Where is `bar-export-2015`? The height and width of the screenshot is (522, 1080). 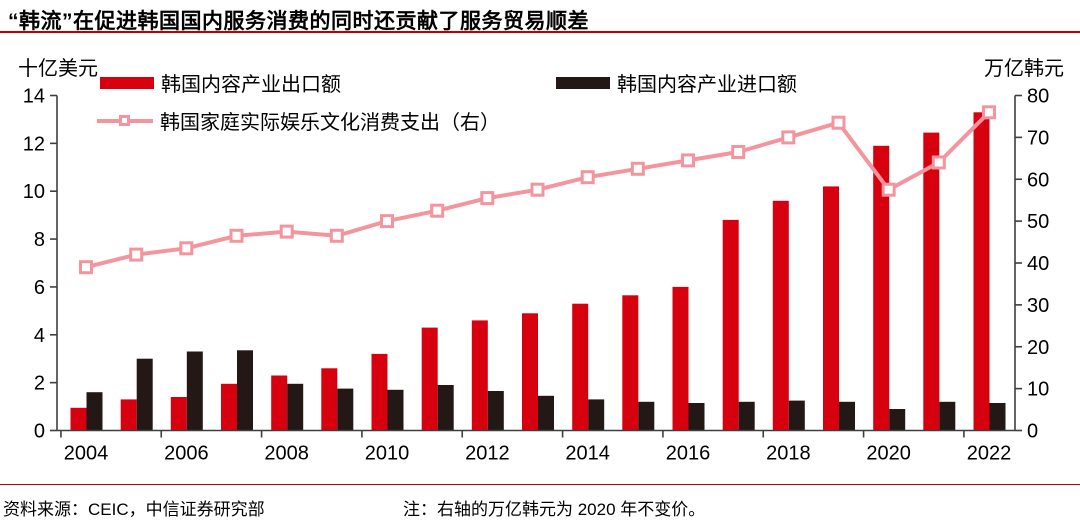 bar-export-2015 is located at coordinates (630, 363).